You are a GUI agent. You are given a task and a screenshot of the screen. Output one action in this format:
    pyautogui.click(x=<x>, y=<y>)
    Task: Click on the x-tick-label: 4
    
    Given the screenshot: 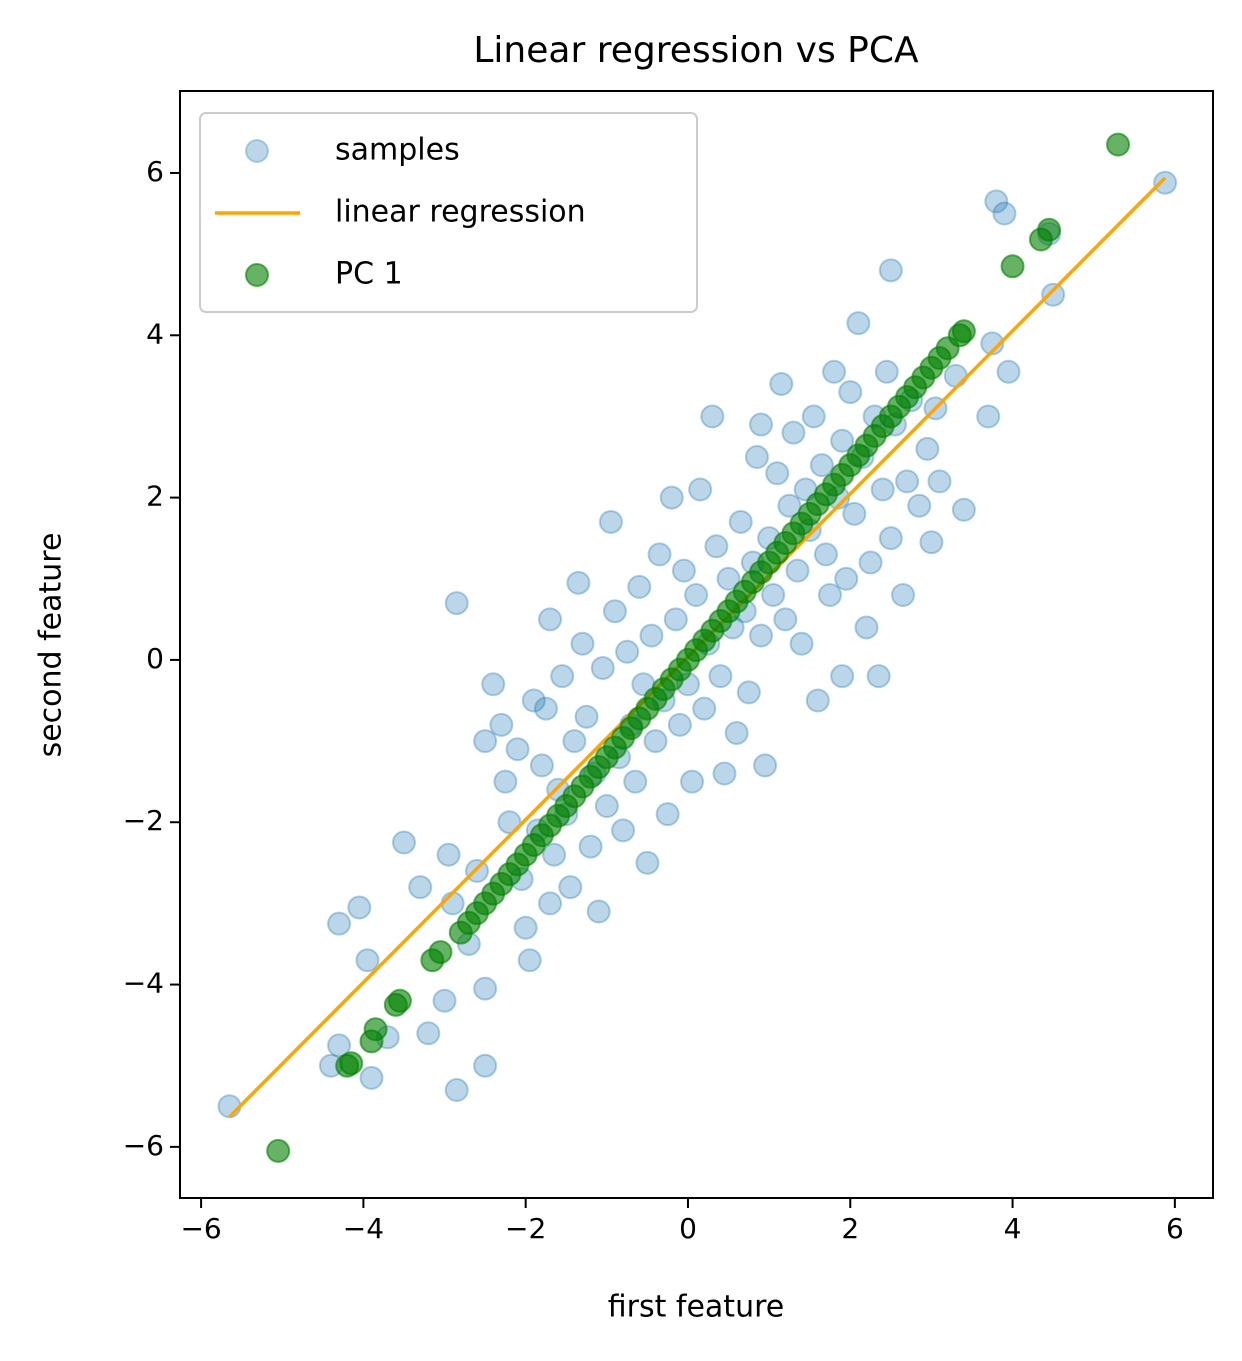 What is the action you would take?
    pyautogui.click(x=1013, y=1228)
    